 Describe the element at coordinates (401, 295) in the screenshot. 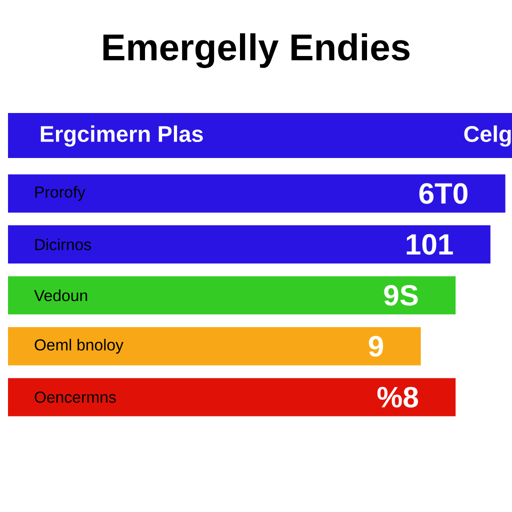

I see `annotation: 9S` at that location.